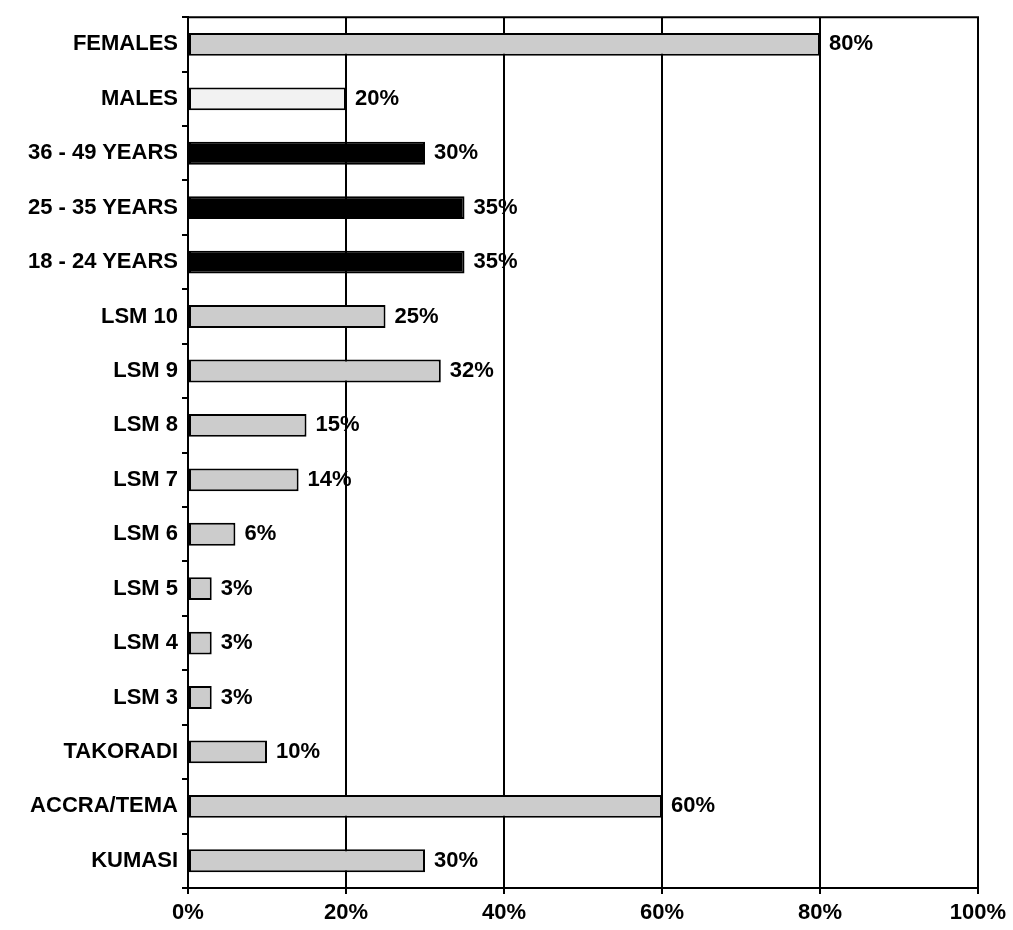  What do you see at coordinates (120, 750) in the screenshot?
I see `y-tick-label: TAKORADI` at bounding box center [120, 750].